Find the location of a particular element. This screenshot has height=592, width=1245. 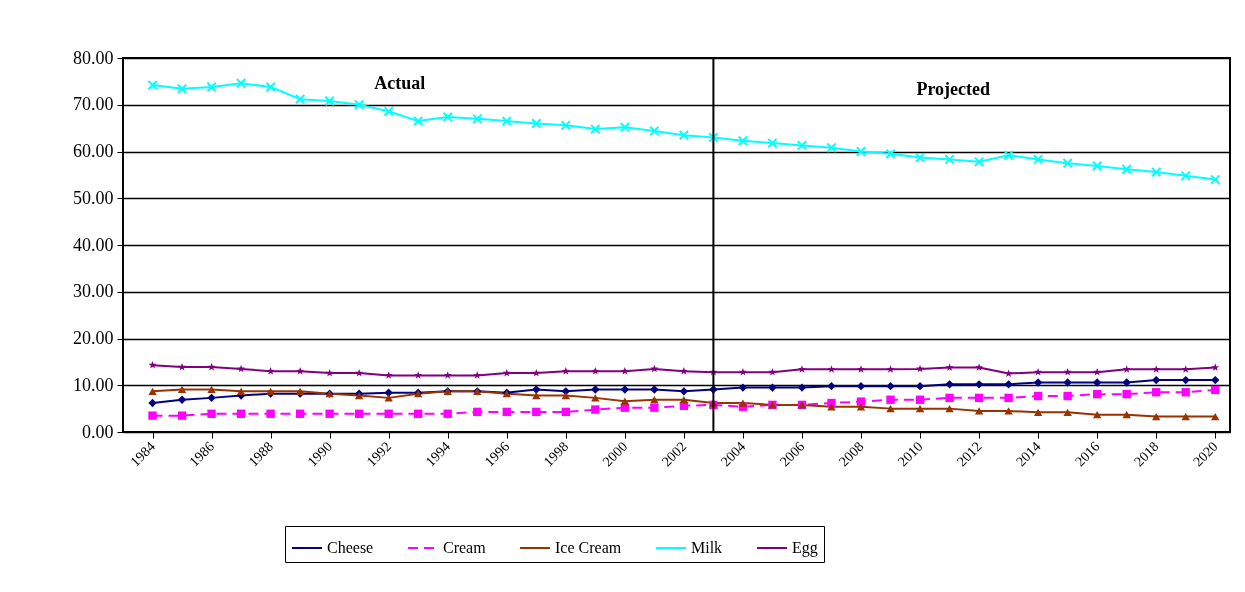

y-tick-label: 10.00 is located at coordinates (93, 384).